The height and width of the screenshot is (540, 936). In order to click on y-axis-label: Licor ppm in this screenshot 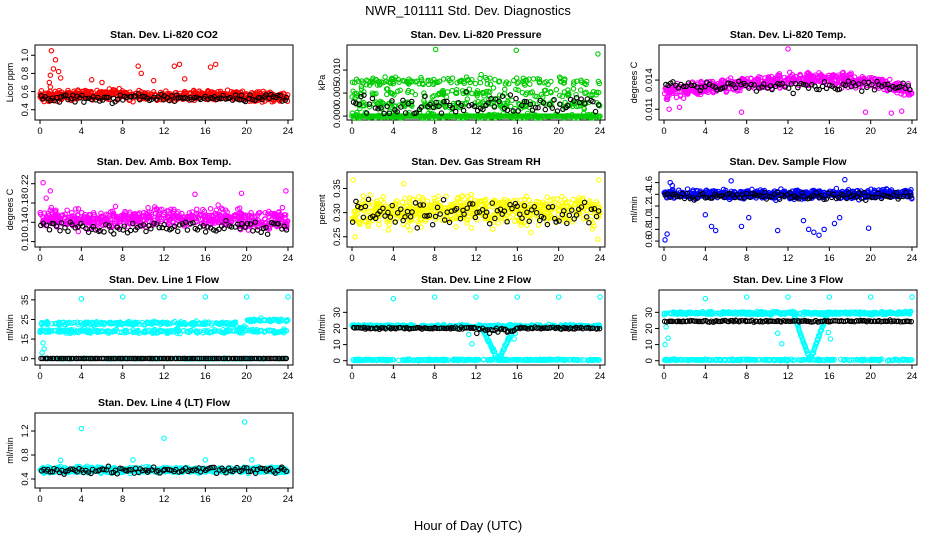, I will do `click(10, 83)`.